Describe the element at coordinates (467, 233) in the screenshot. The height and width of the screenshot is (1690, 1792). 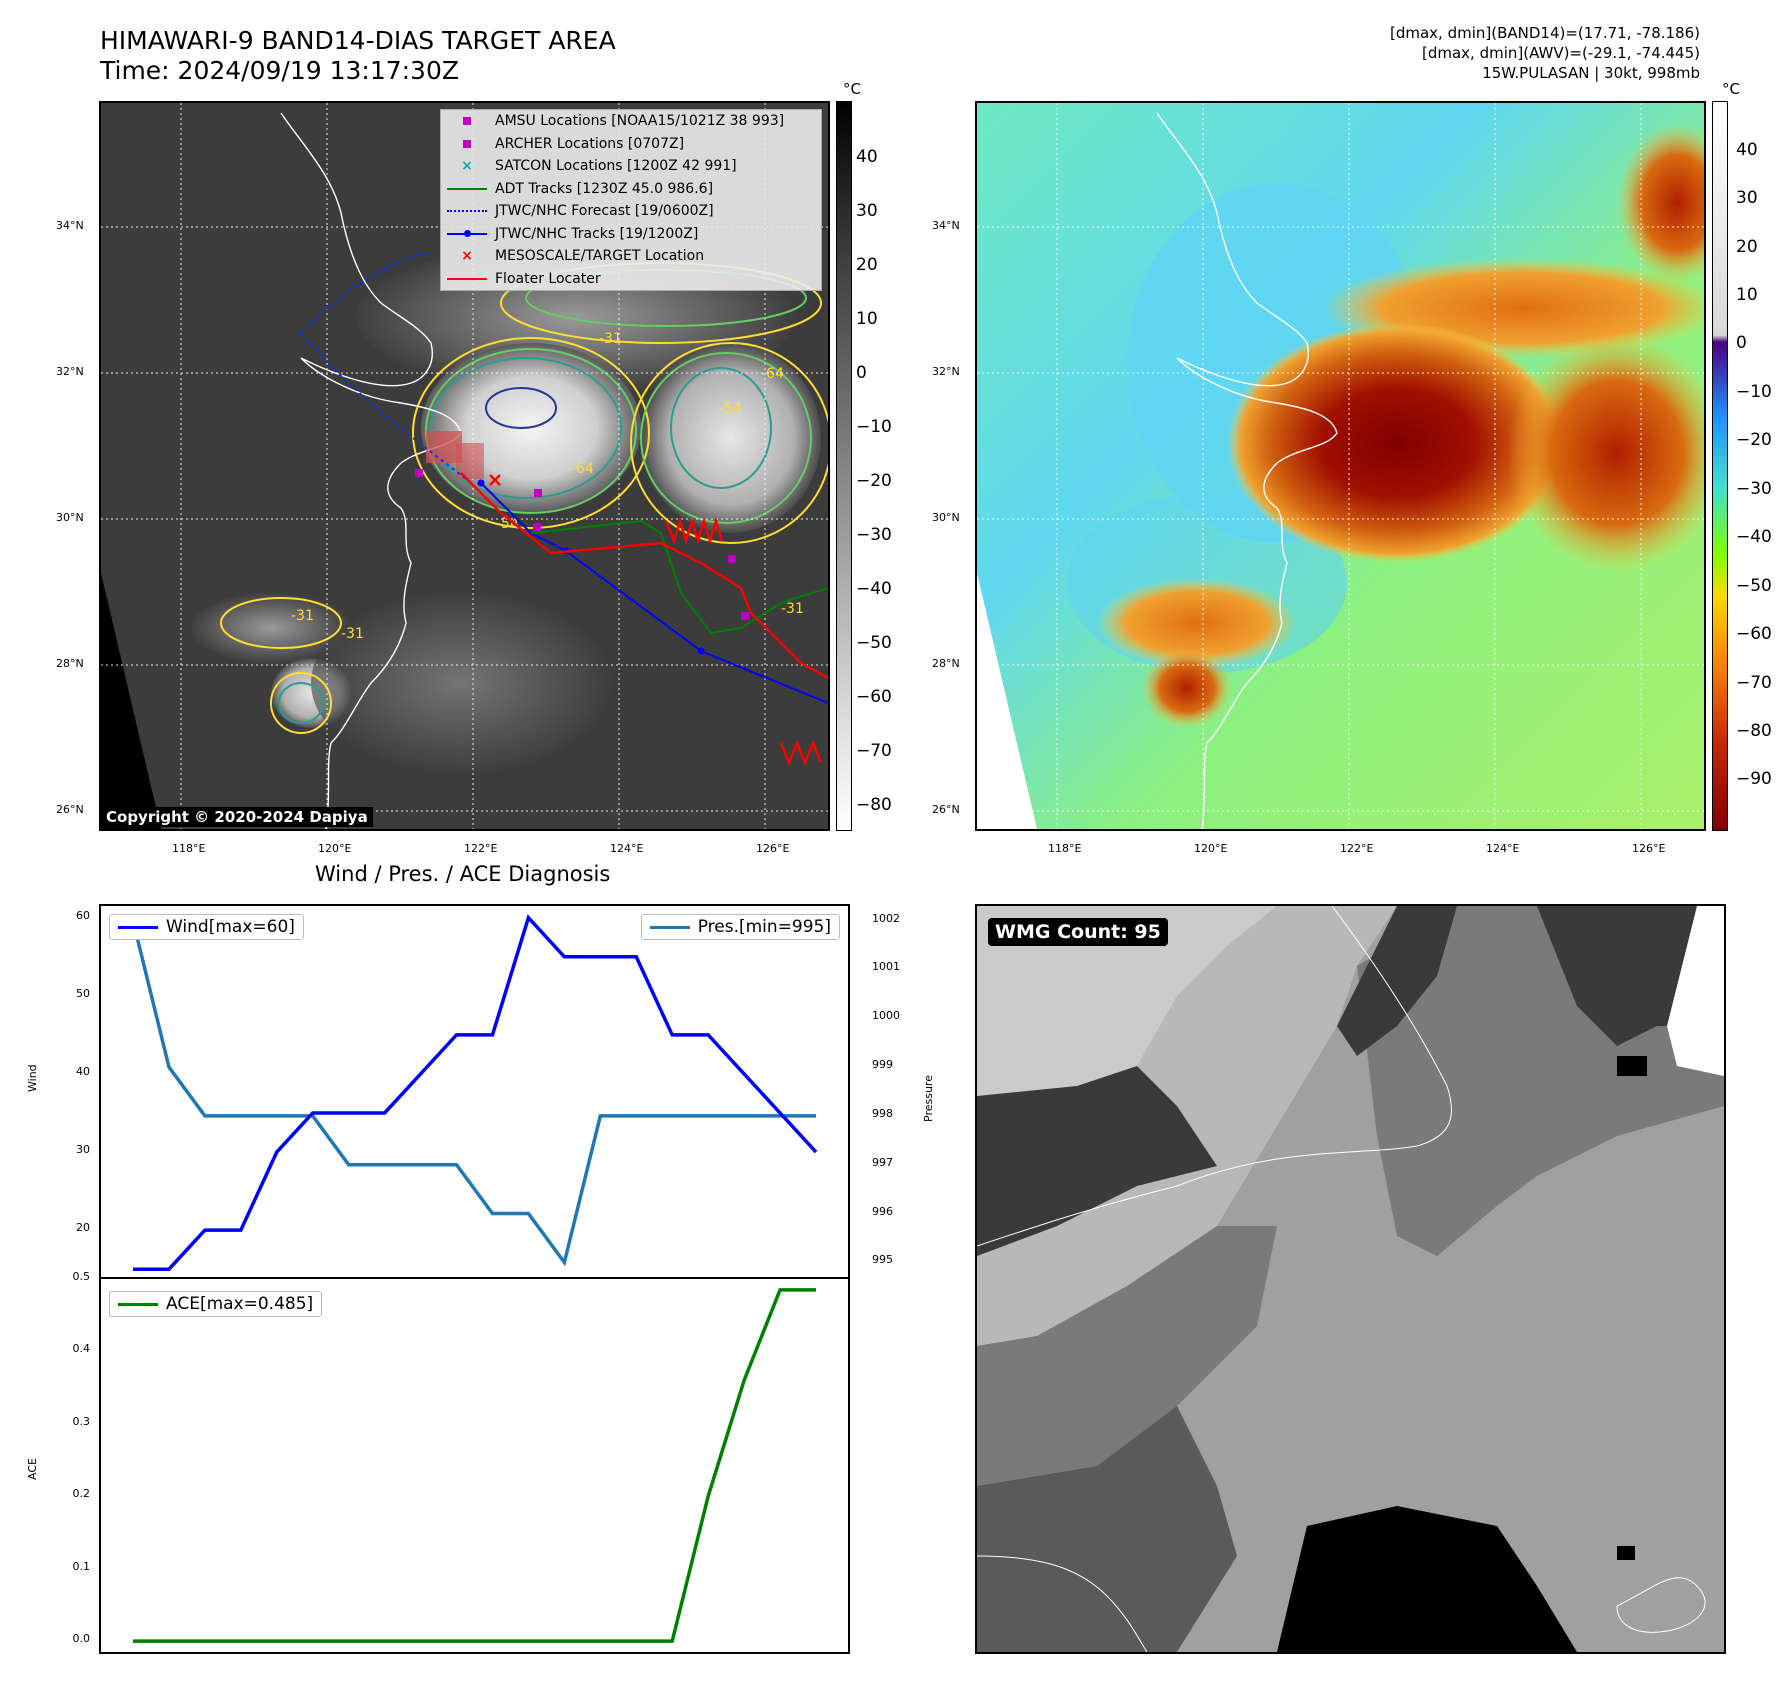
I see `line-dot-icon` at that location.